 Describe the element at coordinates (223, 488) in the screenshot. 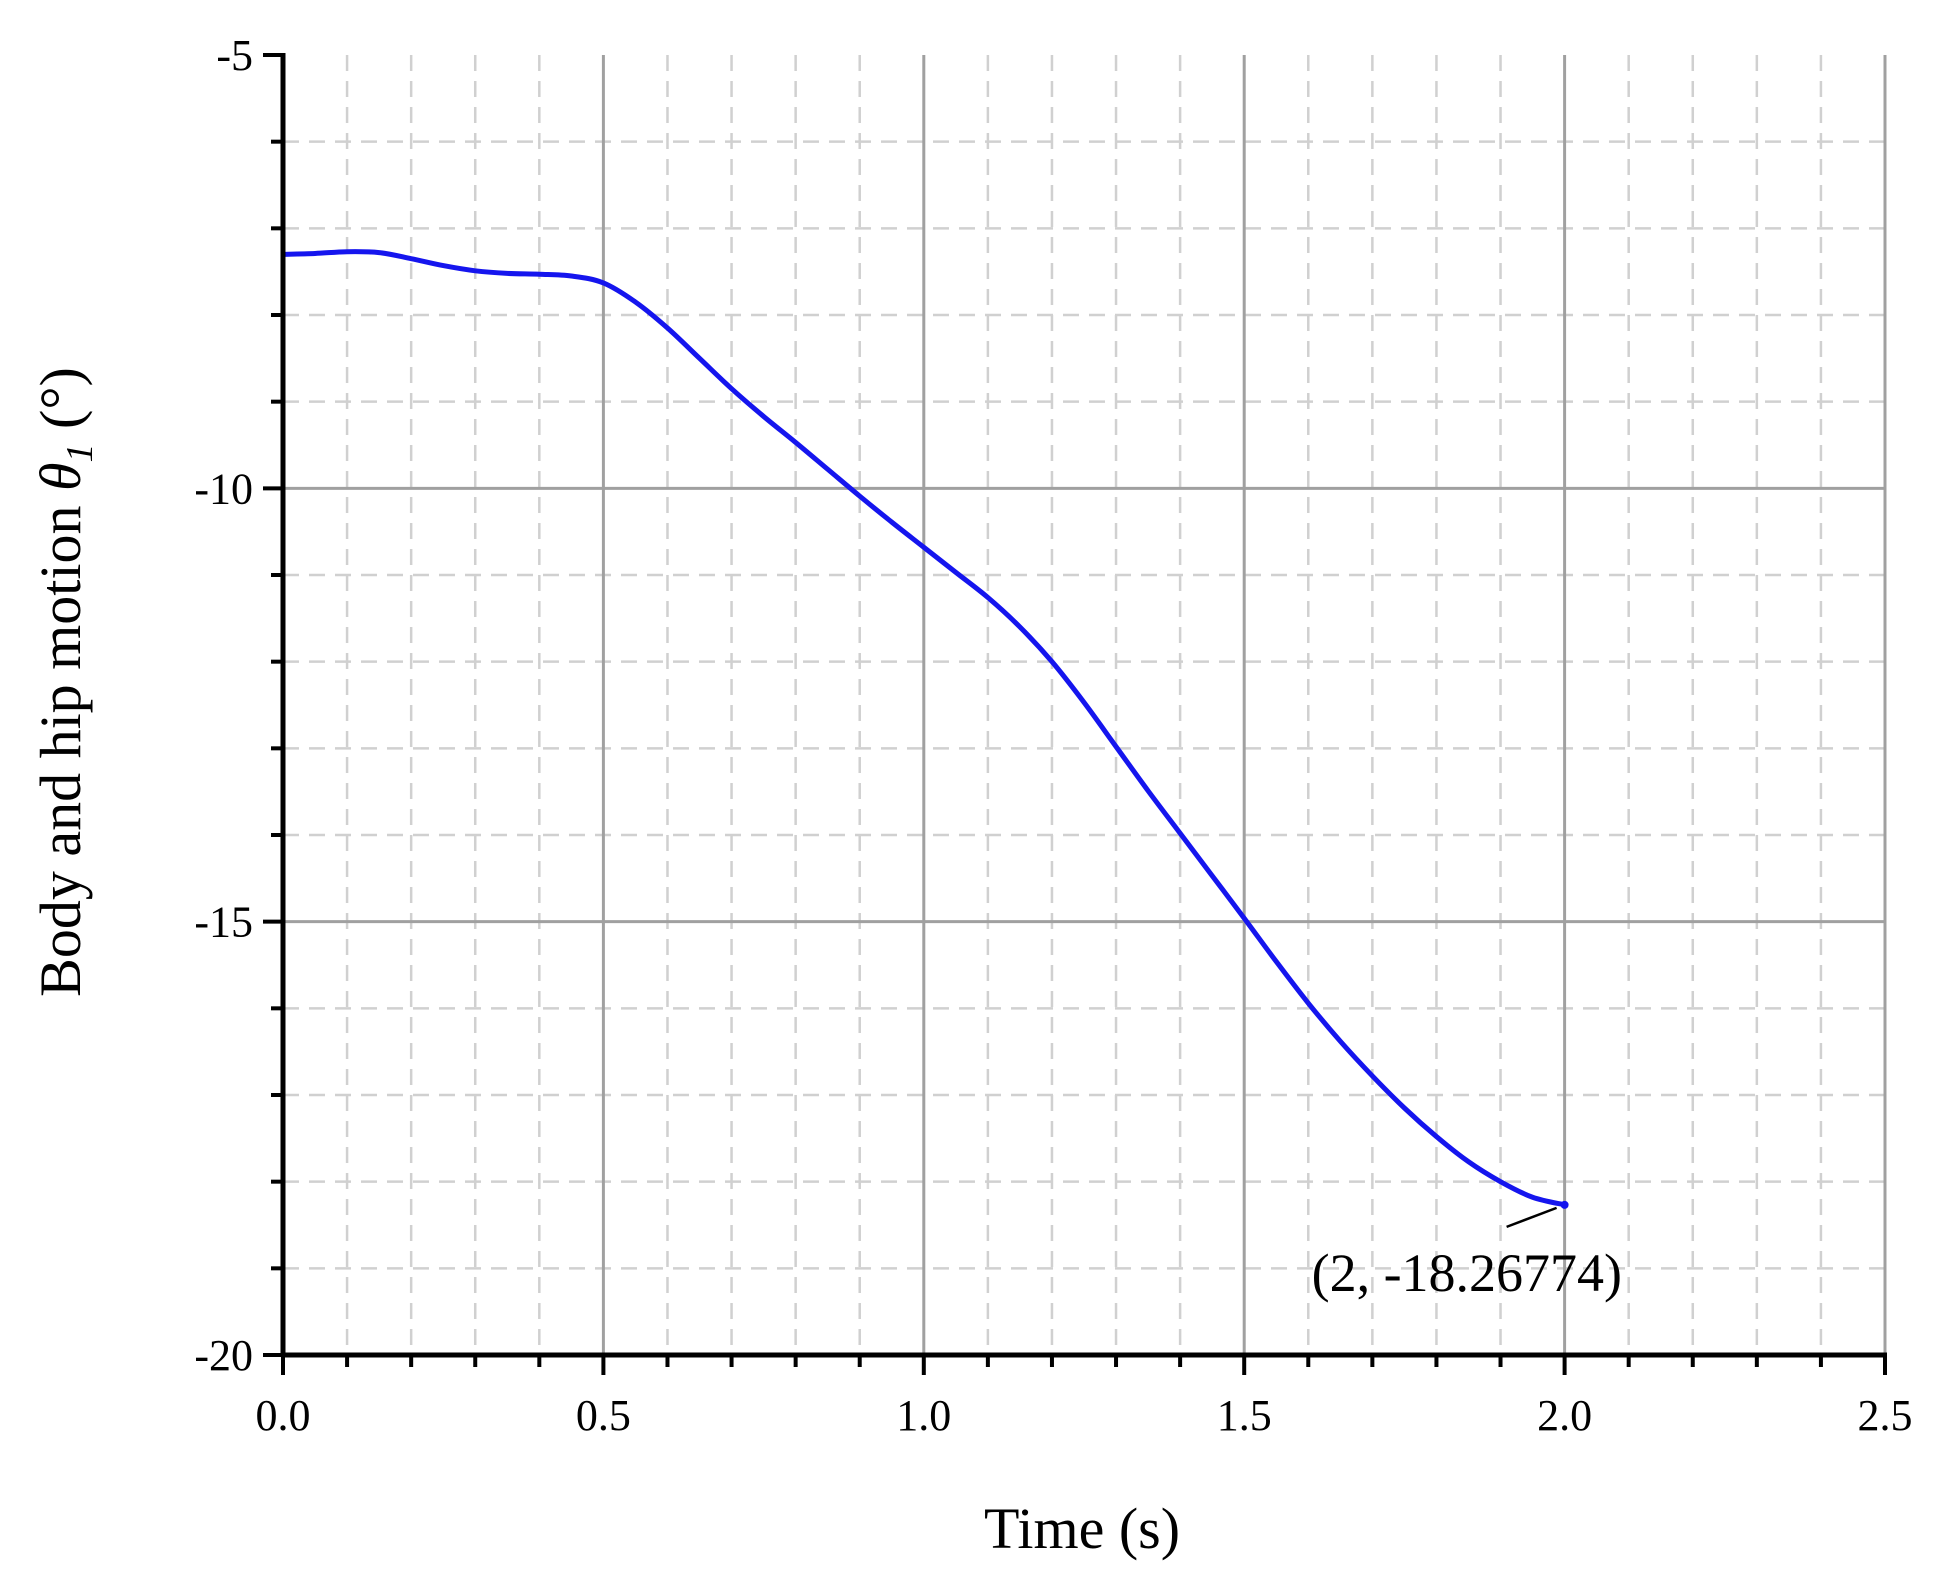

I see `y-tick-label: -10` at that location.